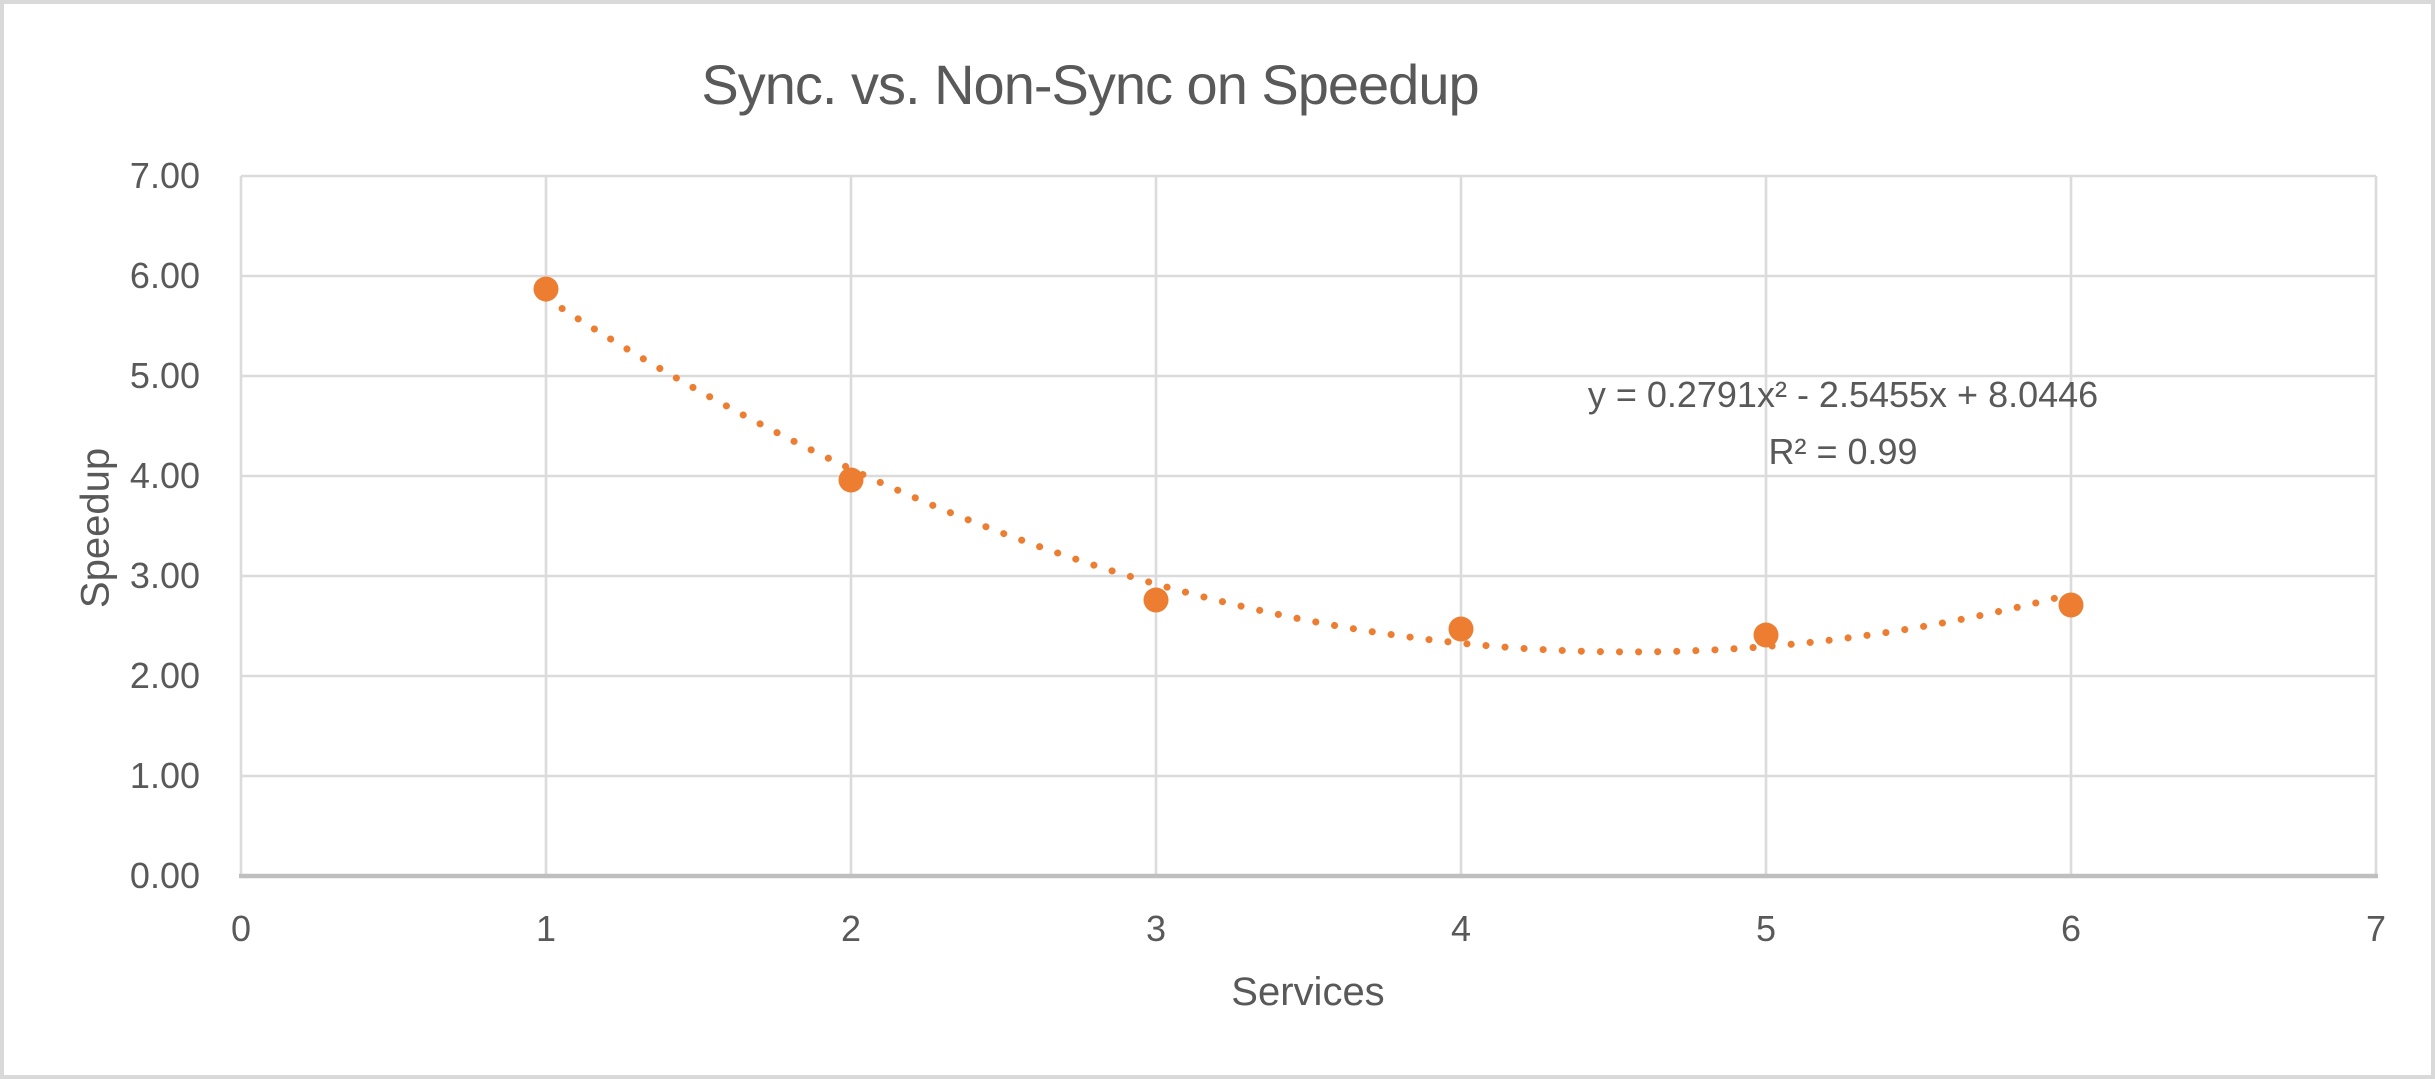 The height and width of the screenshot is (1079, 2435). I want to click on y-tick-label: 4.00, so click(164, 475).